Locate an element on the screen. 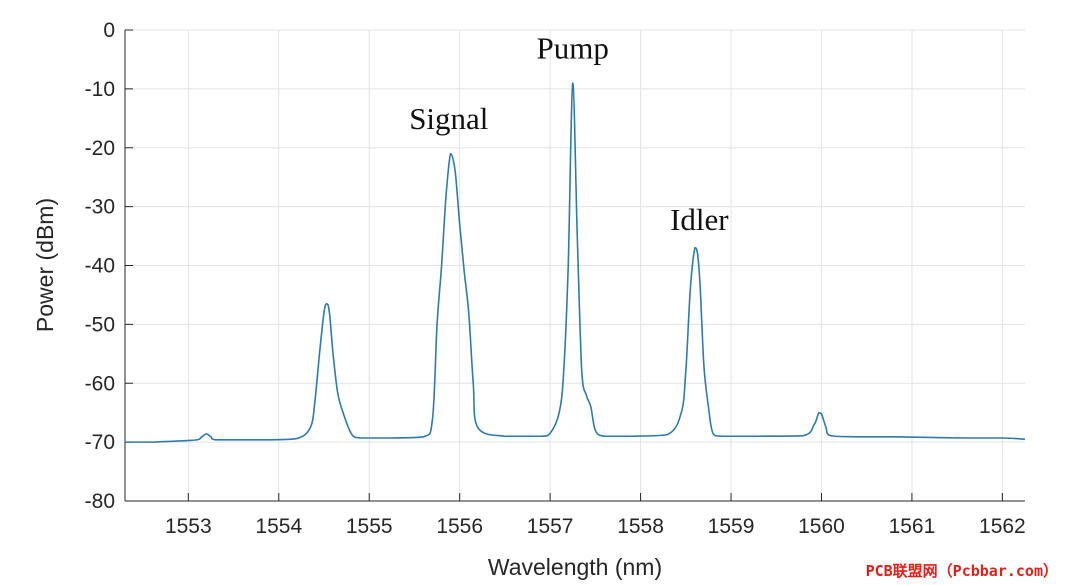  x-tick-label: 1555 is located at coordinates (369, 526).